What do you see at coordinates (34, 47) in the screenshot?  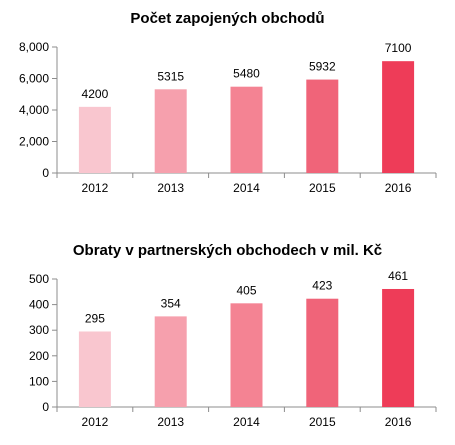 I see `y-tick-label: 8,000` at bounding box center [34, 47].